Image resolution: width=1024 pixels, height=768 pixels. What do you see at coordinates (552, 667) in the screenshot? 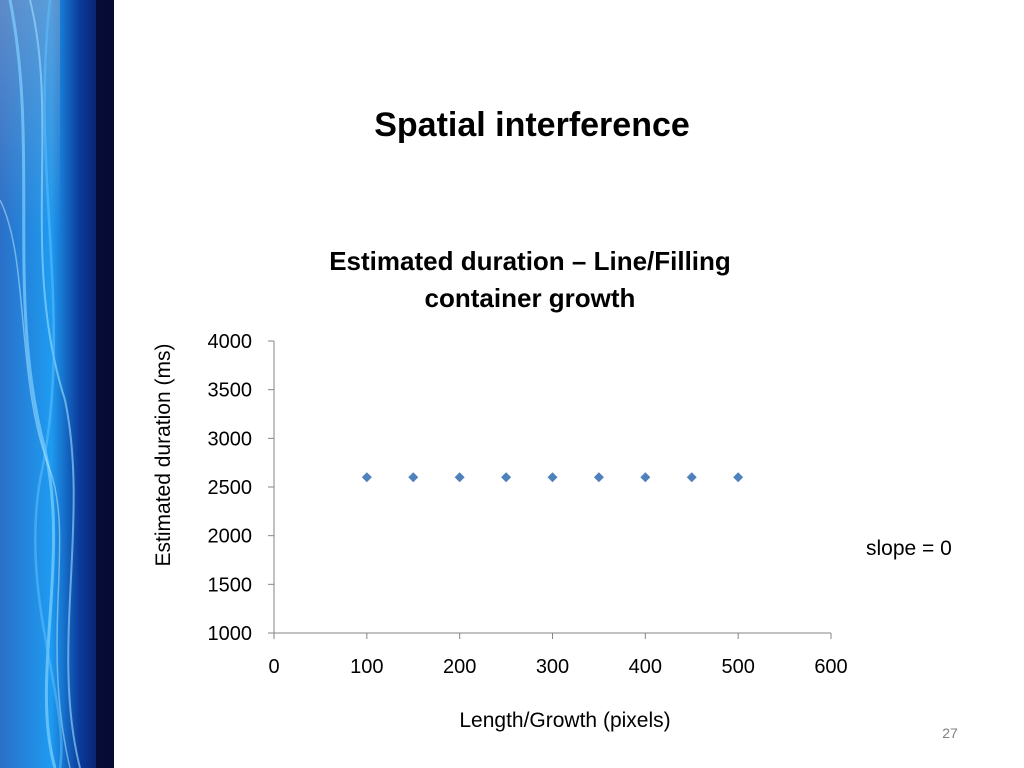
I see `x-tick-label: 300` at bounding box center [552, 667].